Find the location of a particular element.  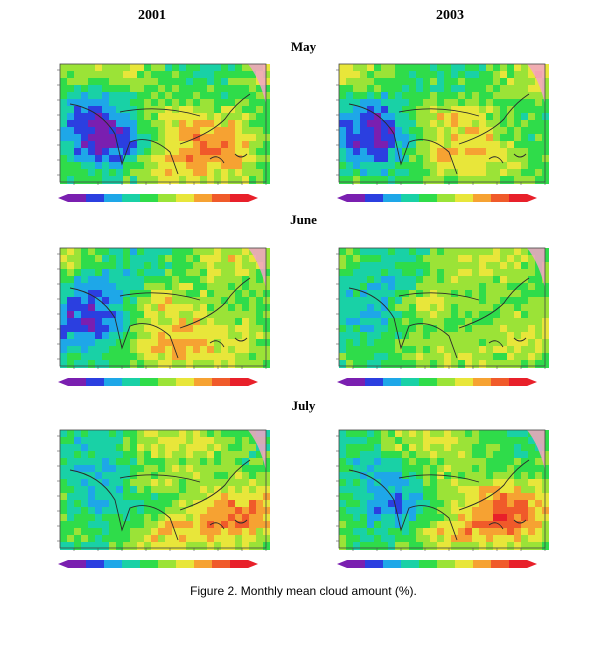

map-panel-2003-may is located at coordinates (438, 135).